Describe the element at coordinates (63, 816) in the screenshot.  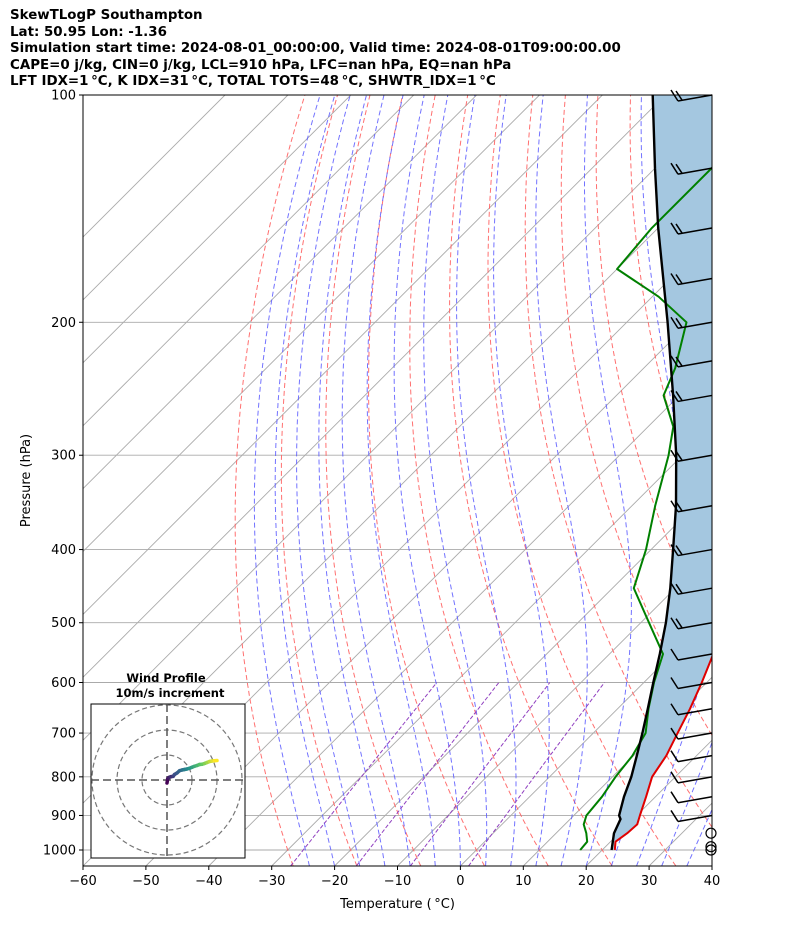
I see `y-tick-label: 900` at that location.